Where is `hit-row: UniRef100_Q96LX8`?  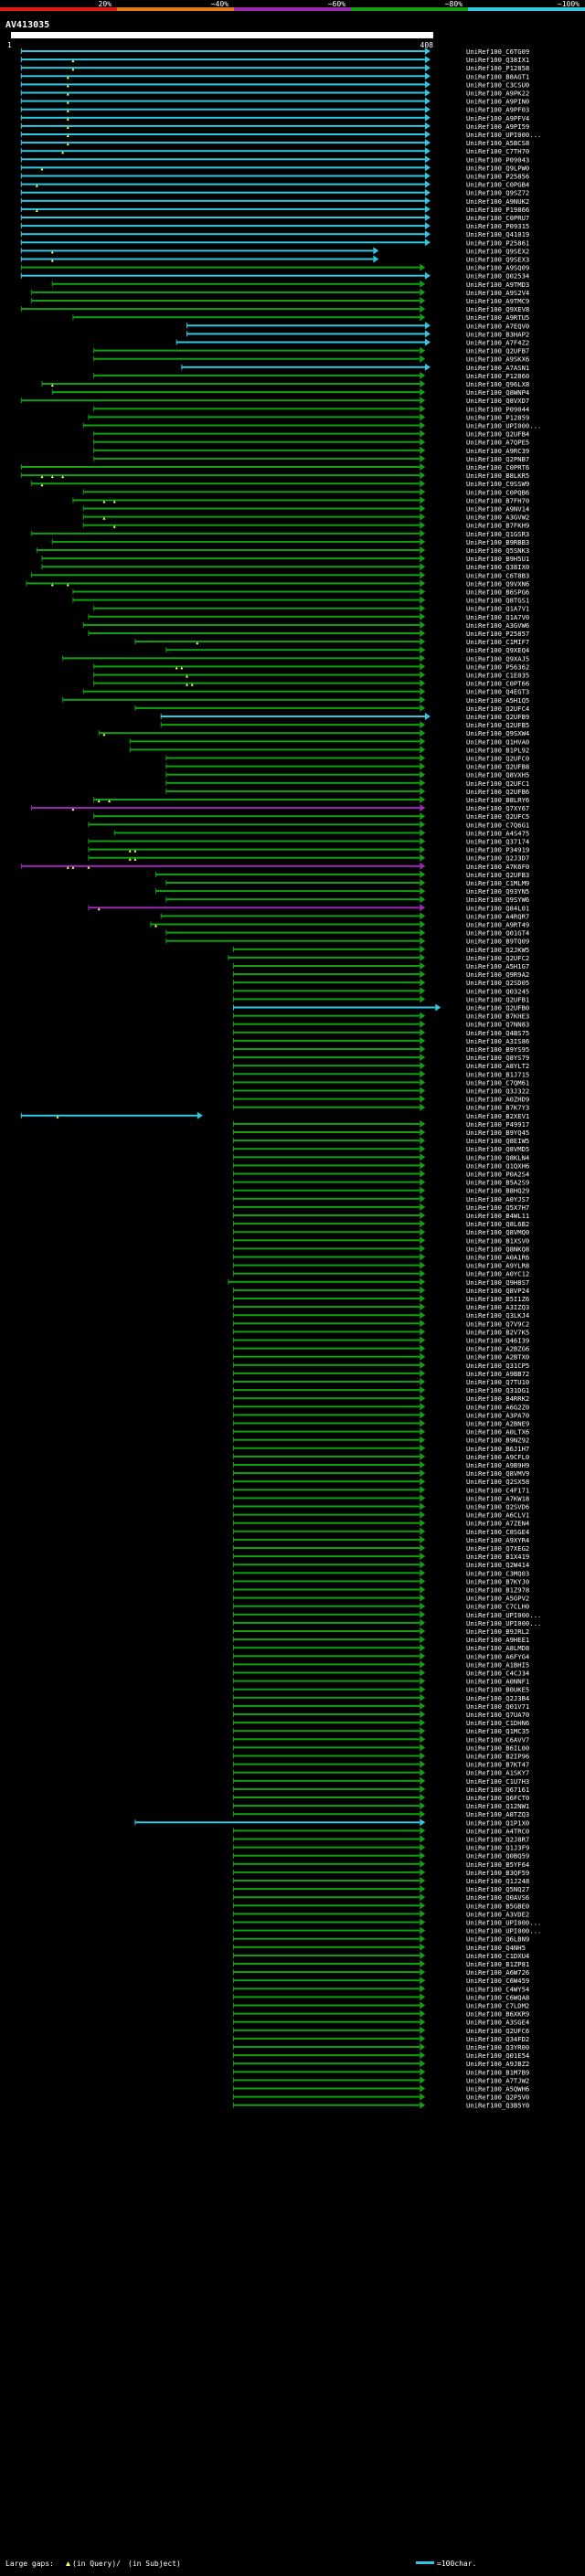 hit-row: UniRef100_Q96LX8 is located at coordinates (285, 384).